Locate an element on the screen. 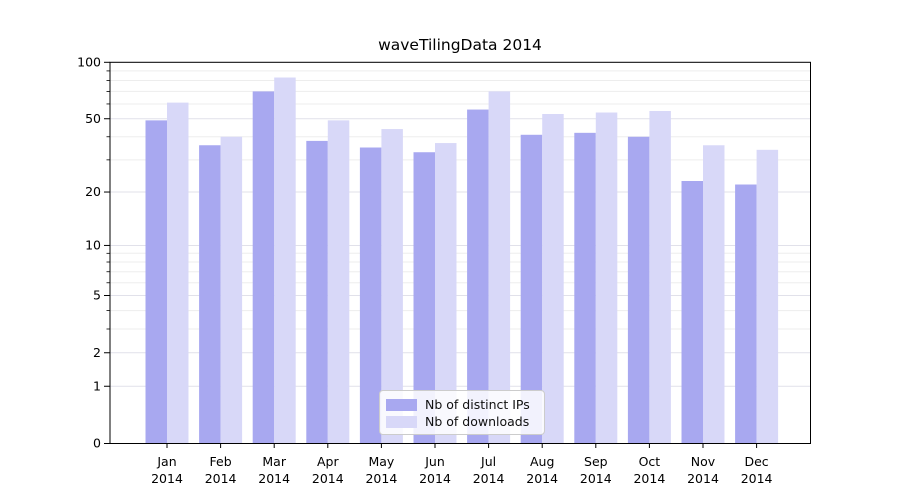 The image size is (900, 500). x-tick-label-month: Jun is located at coordinates (434, 461).